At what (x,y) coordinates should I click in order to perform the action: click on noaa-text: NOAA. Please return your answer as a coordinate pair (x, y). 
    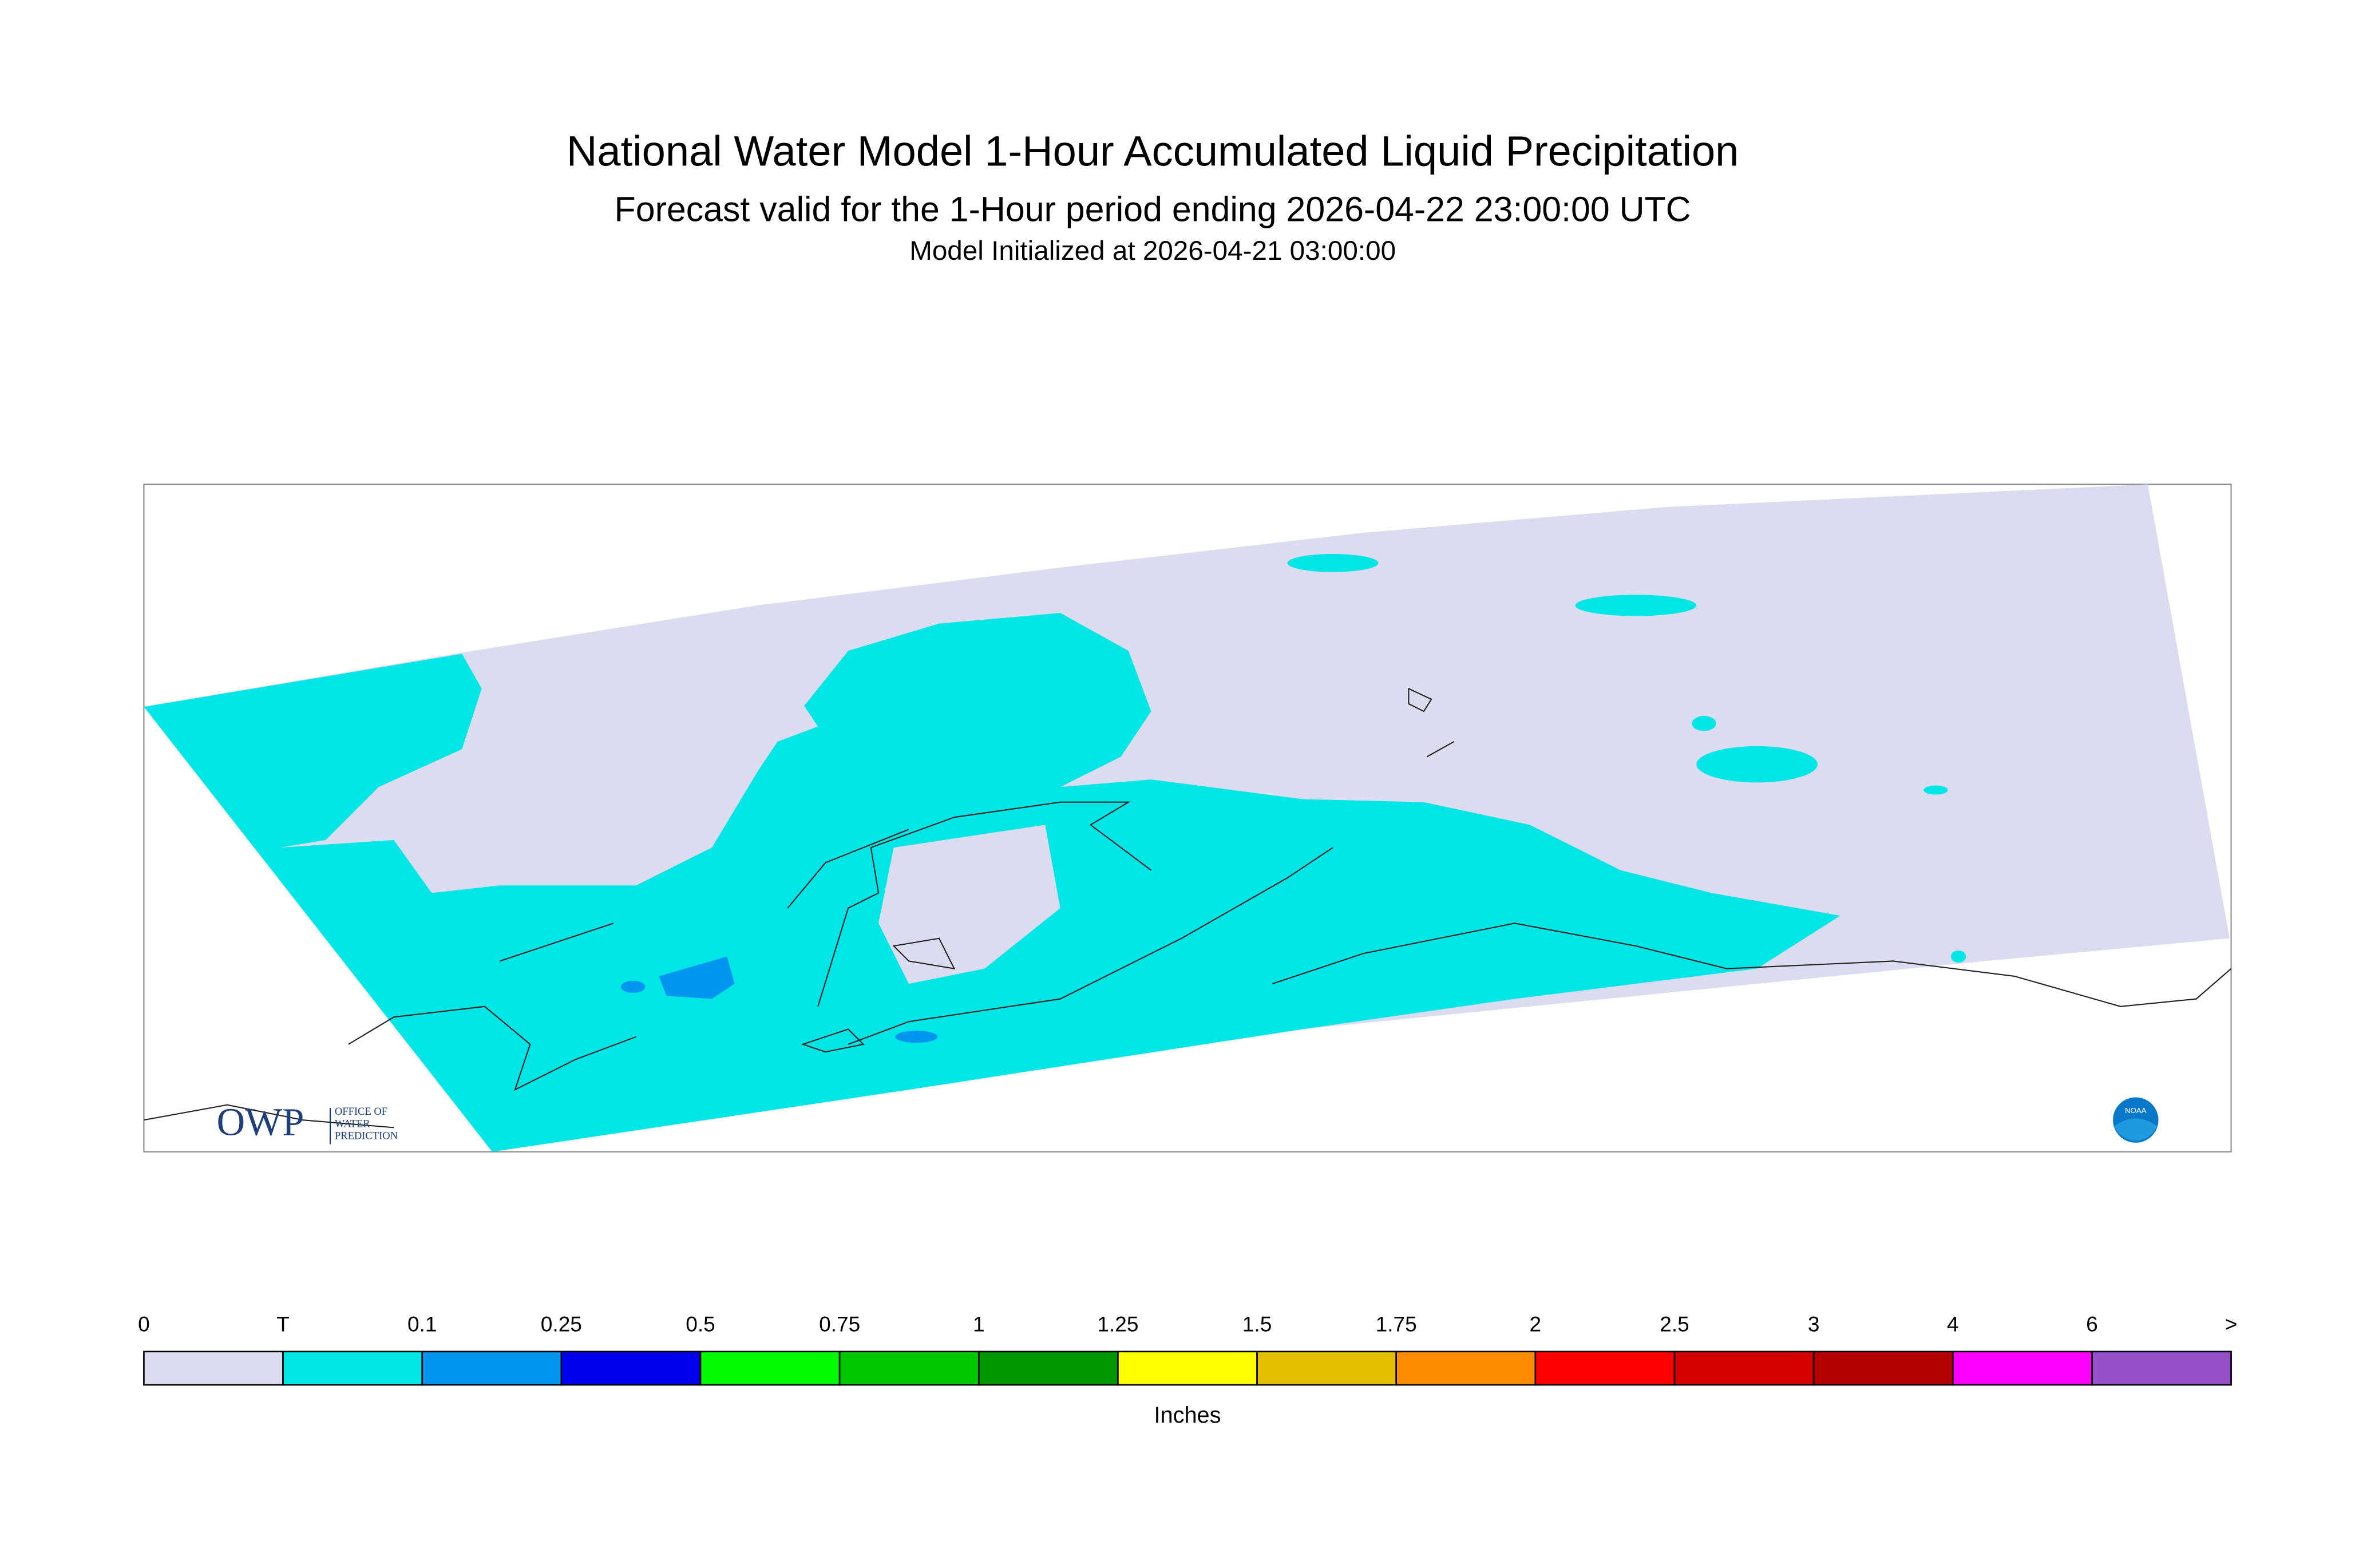
    Looking at the image, I should click on (2136, 1110).